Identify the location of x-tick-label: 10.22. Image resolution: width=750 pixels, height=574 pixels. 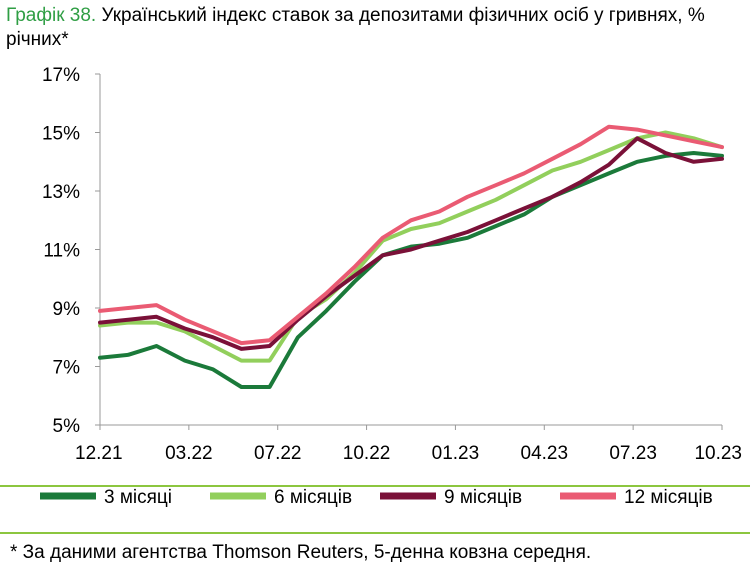
(367, 453).